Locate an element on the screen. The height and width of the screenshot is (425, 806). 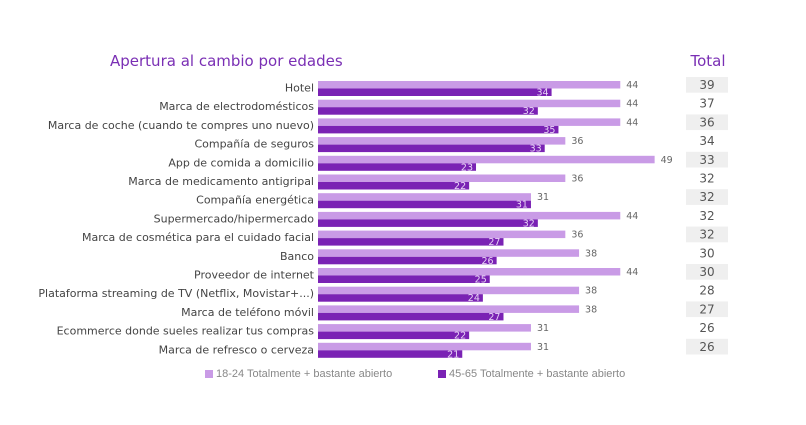
total-value: 37 is located at coordinates (706, 104).